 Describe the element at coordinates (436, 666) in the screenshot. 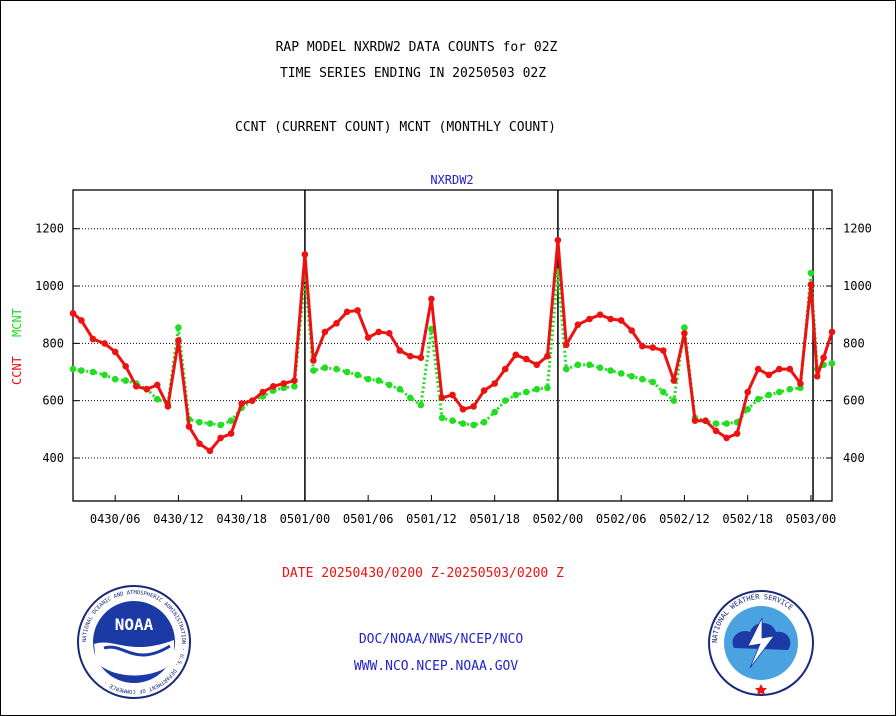

I see `website-link: WWW.NCO.NCEP.NOAA.GOV` at that location.